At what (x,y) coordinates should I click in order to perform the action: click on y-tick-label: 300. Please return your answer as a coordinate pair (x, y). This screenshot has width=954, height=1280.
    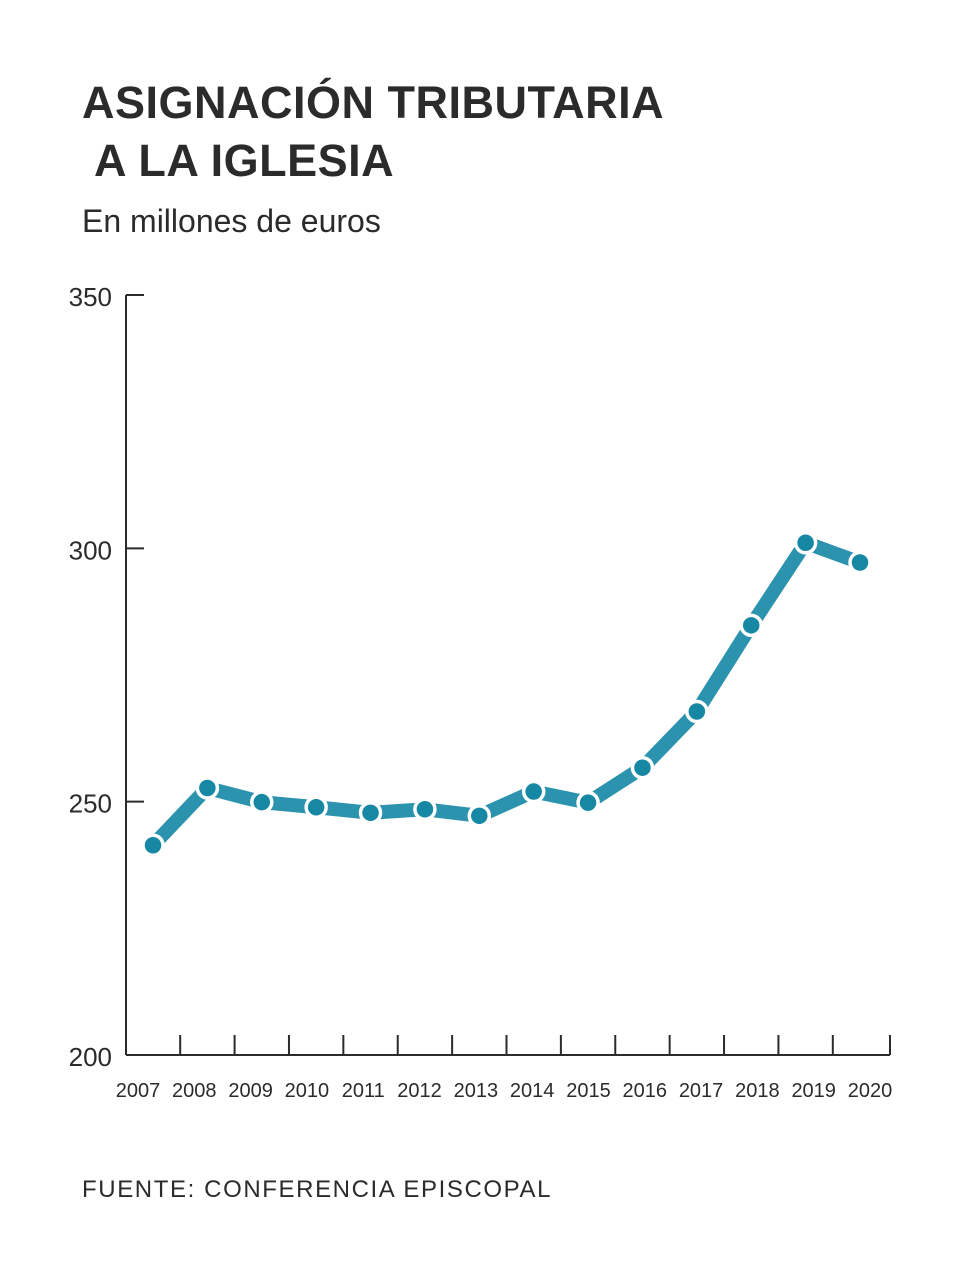
    Looking at the image, I should click on (90, 550).